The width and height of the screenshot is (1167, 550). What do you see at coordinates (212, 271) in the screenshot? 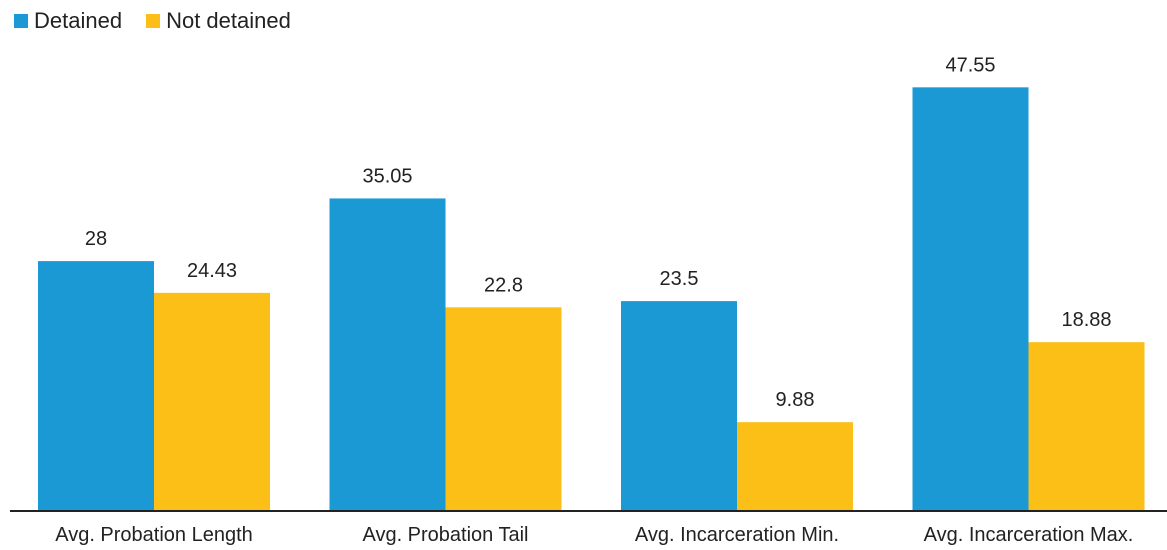
I see `data-label-not-detained-0: 24.43` at bounding box center [212, 271].